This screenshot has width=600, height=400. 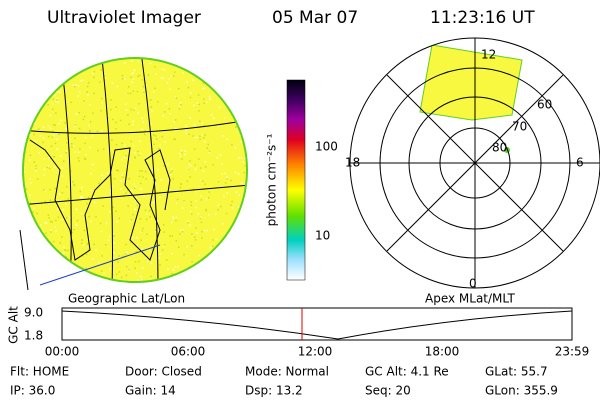 What do you see at coordinates (473, 284) in the screenshot?
I see `mlt-label: 0` at bounding box center [473, 284].